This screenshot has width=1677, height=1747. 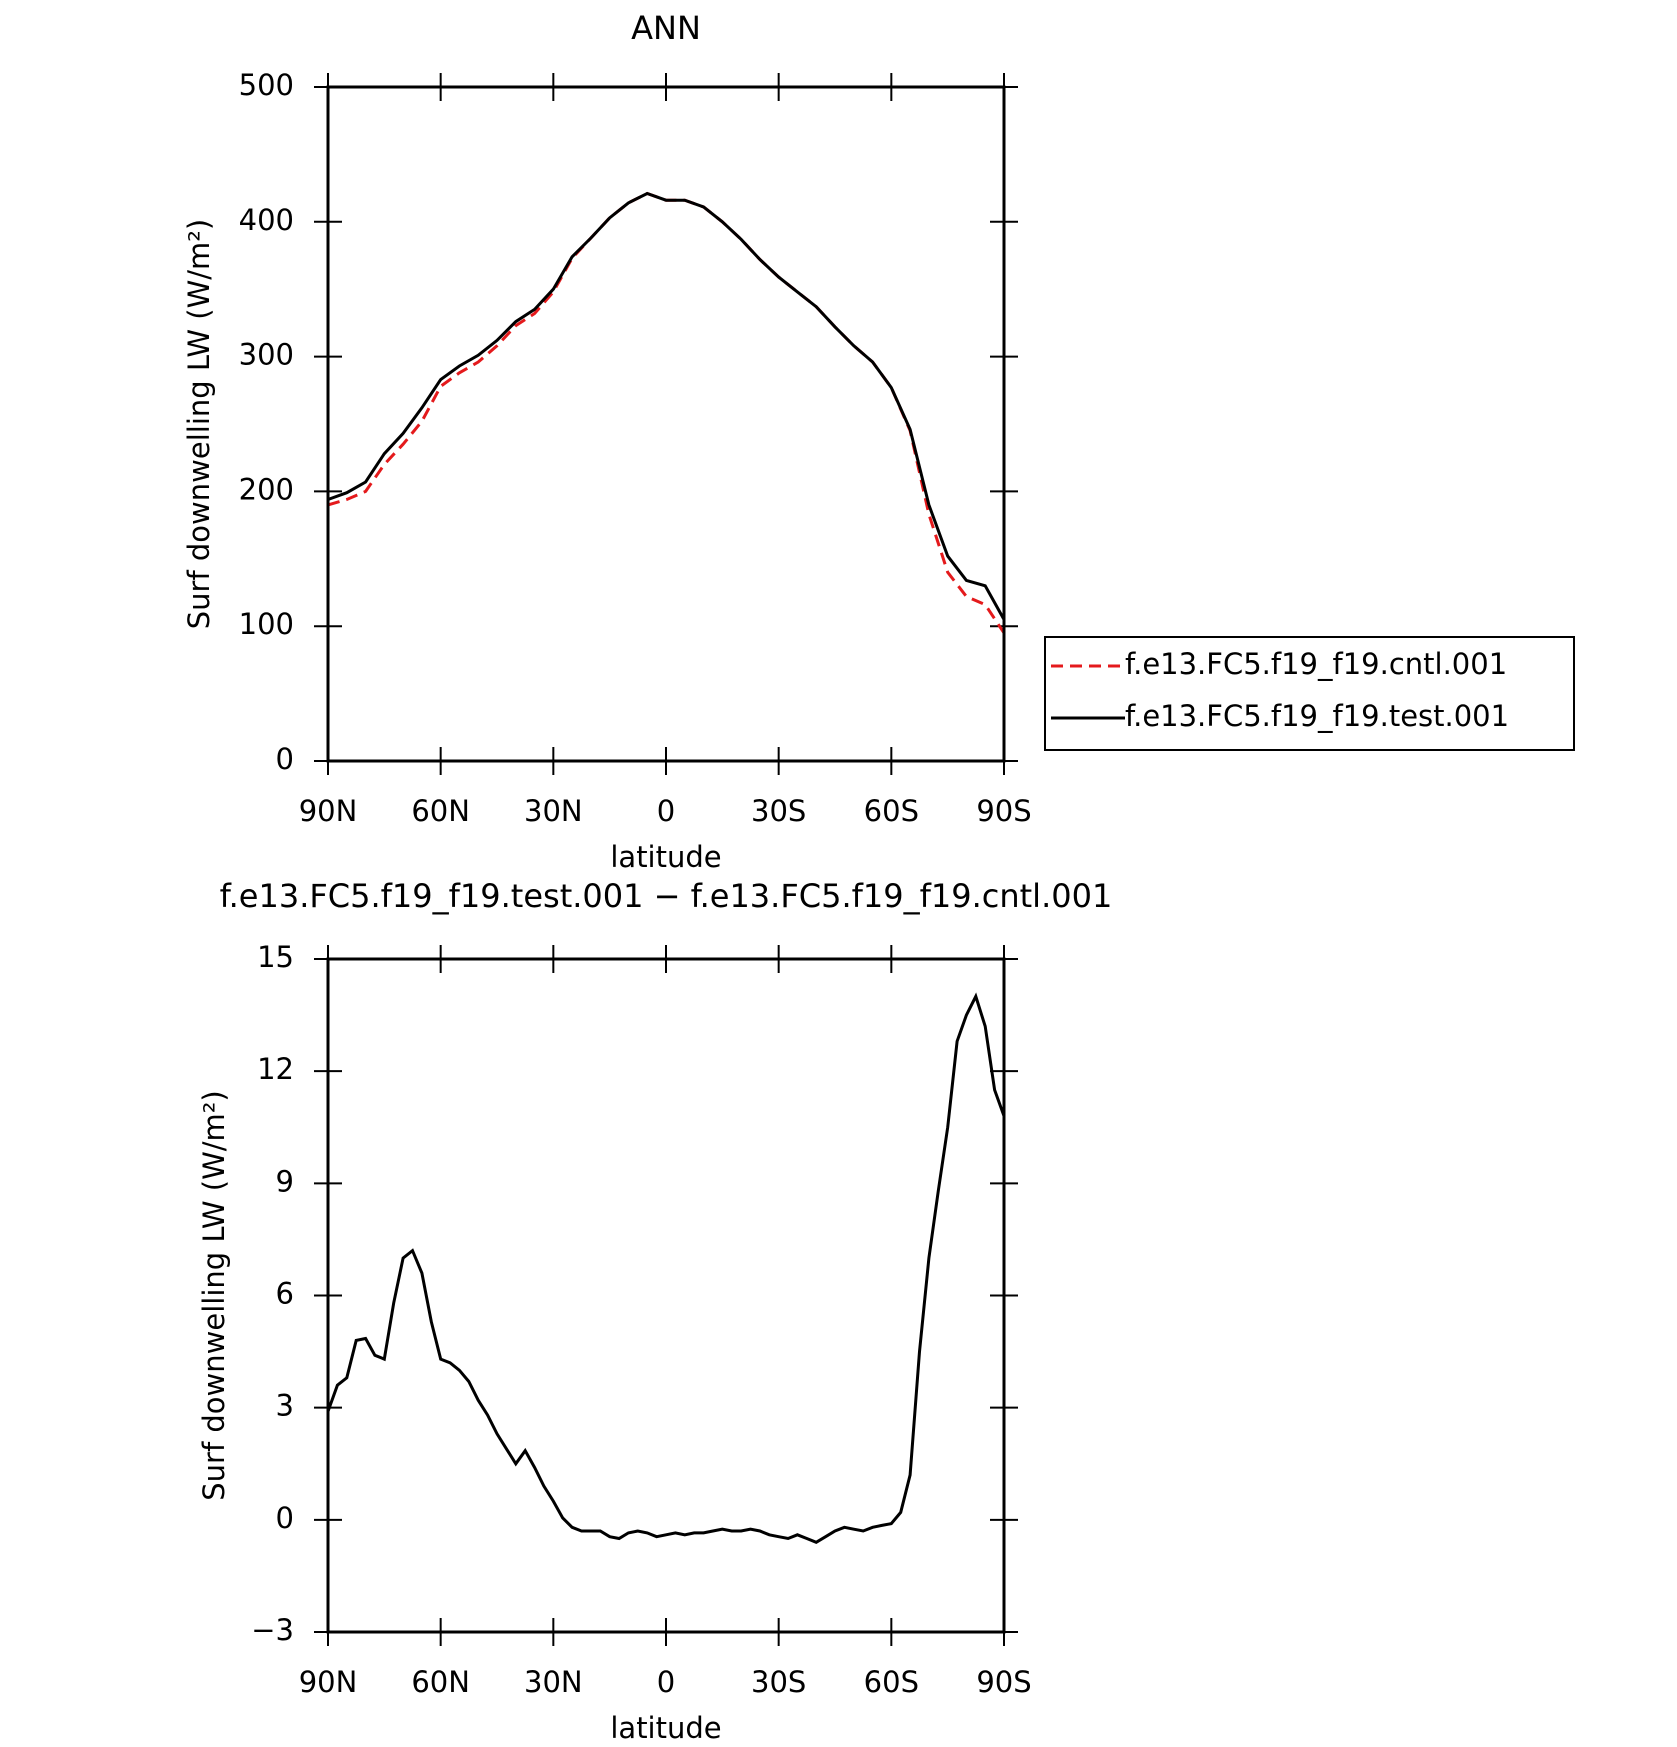 I want to click on y-tick-label: 3, so click(x=285, y=1406).